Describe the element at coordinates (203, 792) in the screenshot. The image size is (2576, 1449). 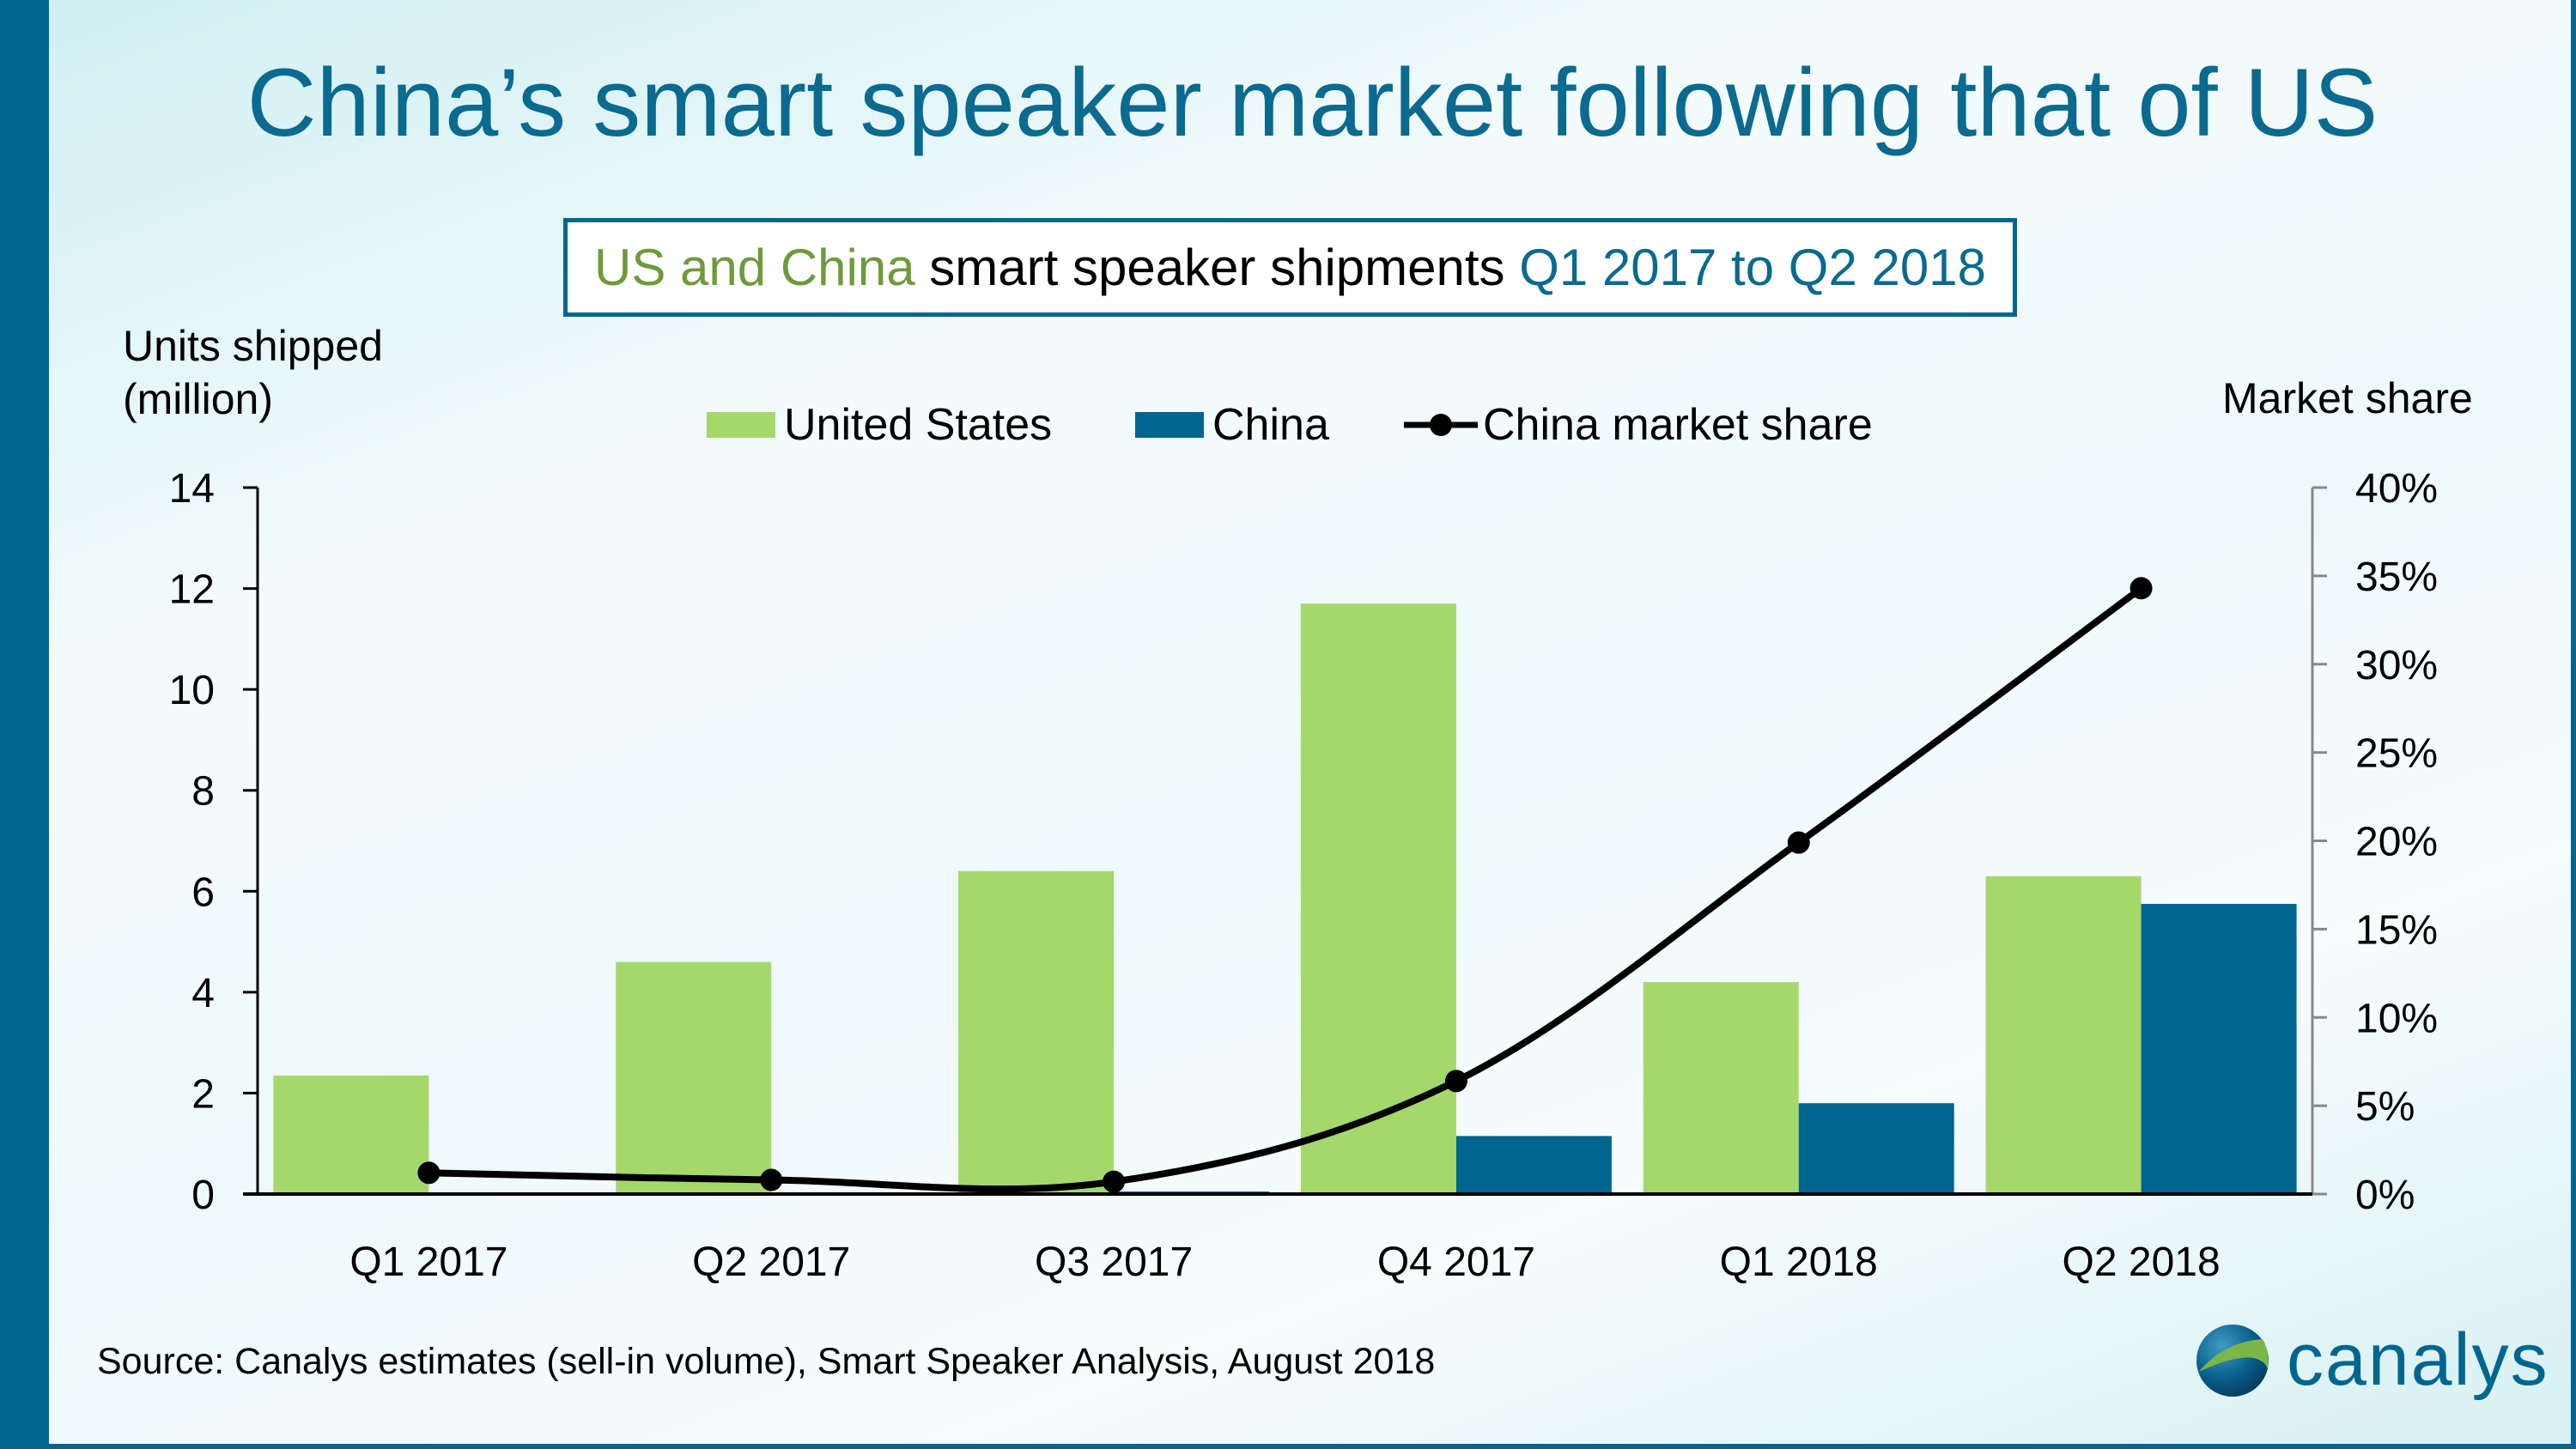
I see `y-tick-label: 8` at that location.